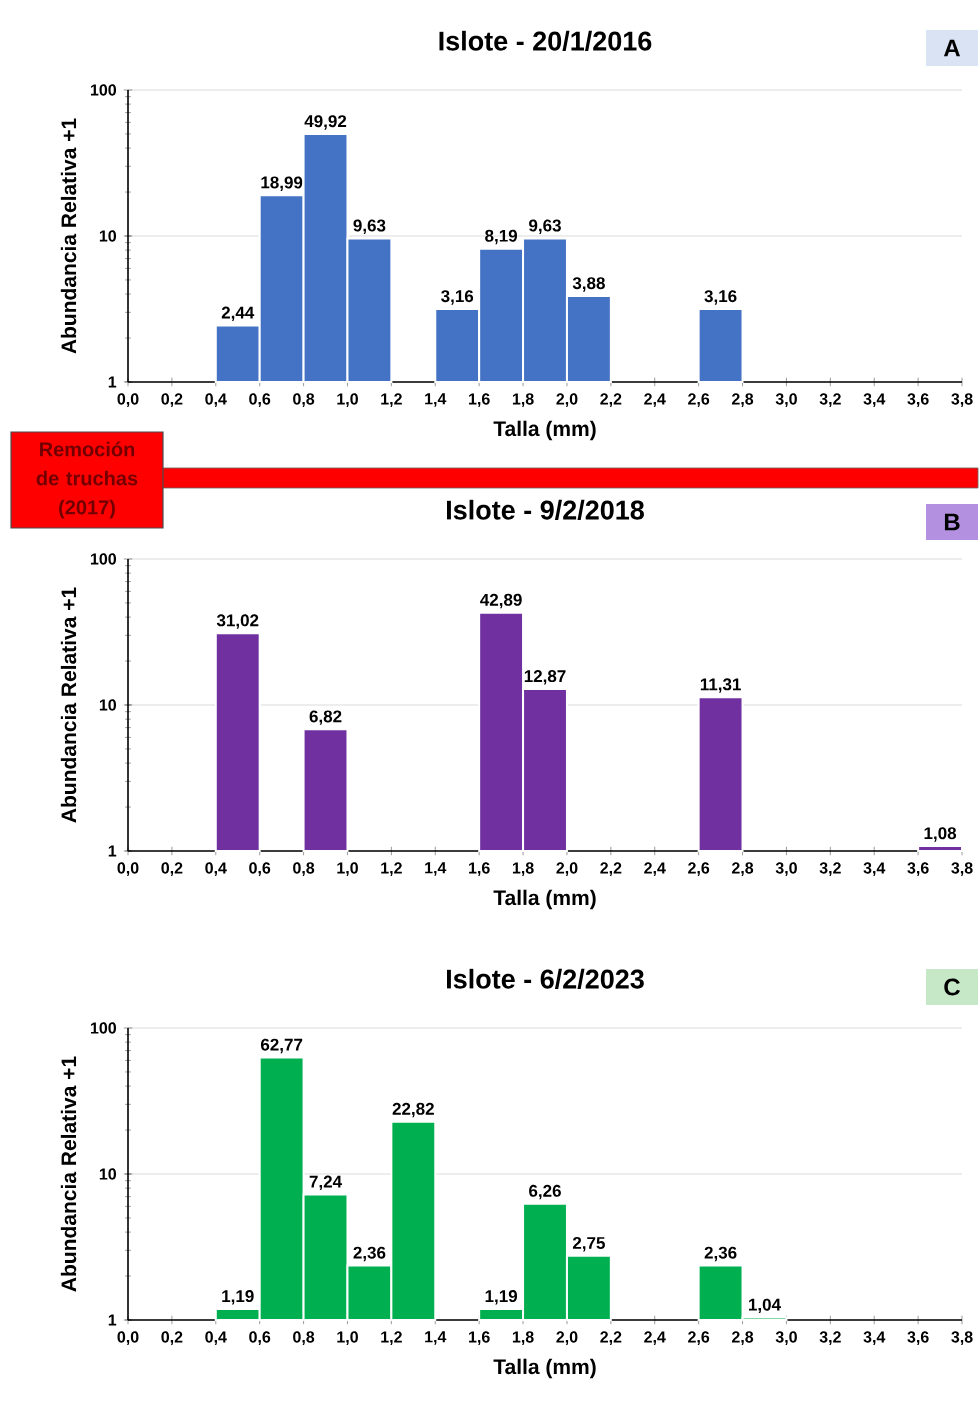  Describe the element at coordinates (413, 1110) in the screenshot. I see `data-label: 22,82` at that location.